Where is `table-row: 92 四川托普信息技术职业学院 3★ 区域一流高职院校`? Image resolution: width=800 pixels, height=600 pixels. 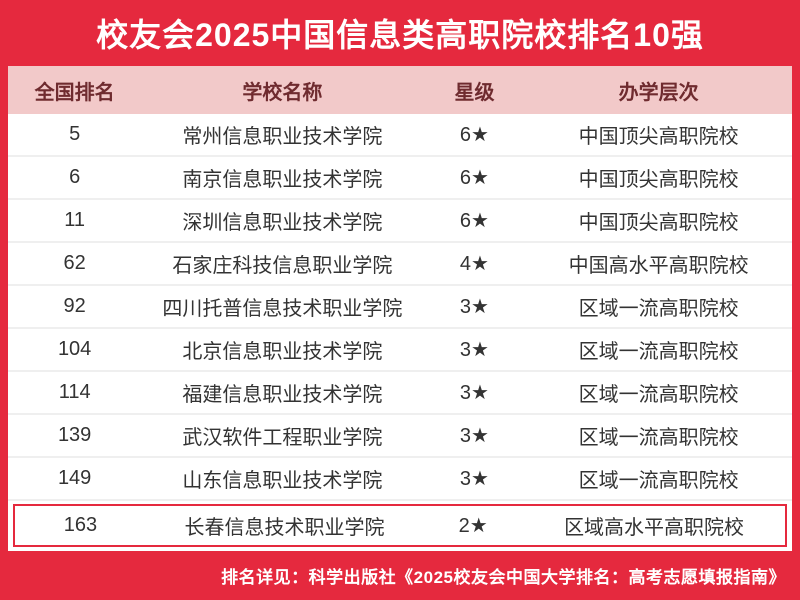 table-row: 92 四川托普信息技术职业学院 3★ 区域一流高职院校 is located at coordinates (400, 307).